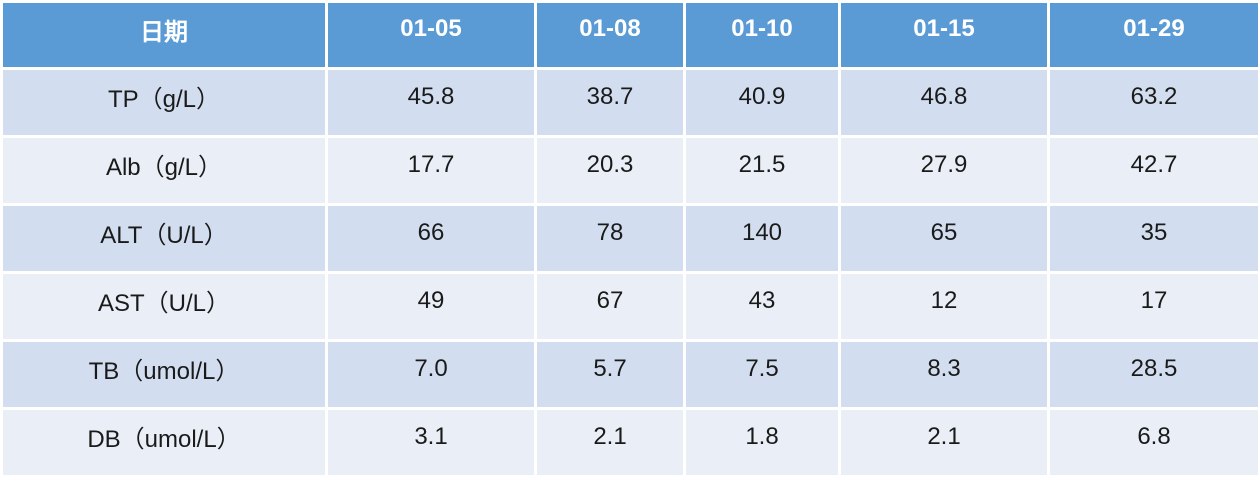 This screenshot has width=1258, height=478. I want to click on table-cell: 49, so click(431, 307).